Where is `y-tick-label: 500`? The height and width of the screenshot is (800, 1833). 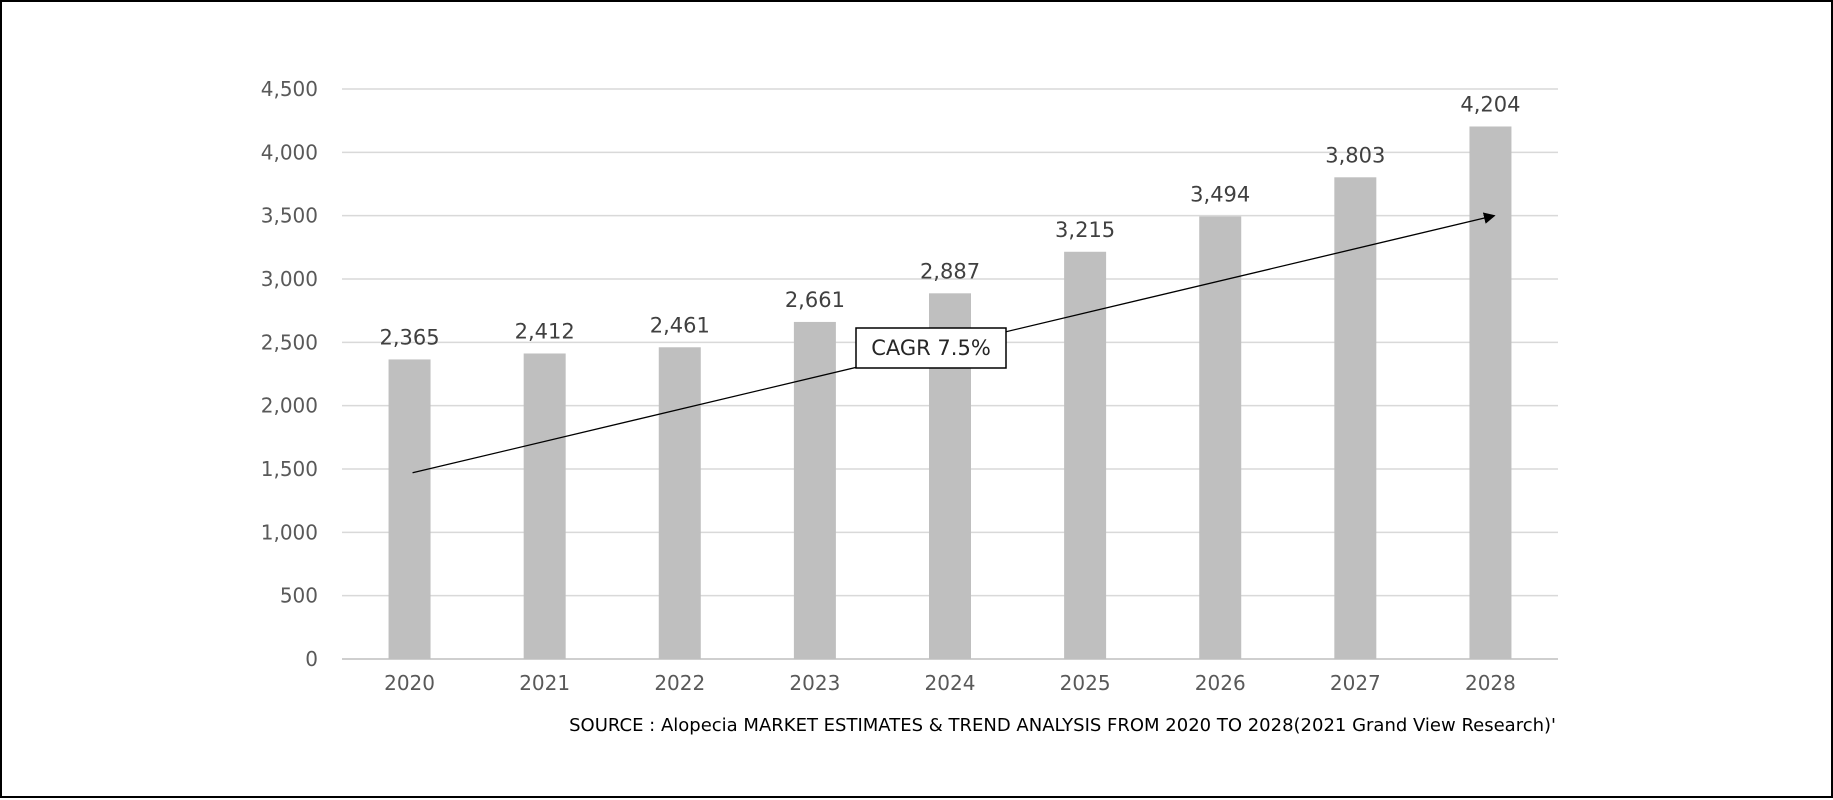 y-tick-label: 500 is located at coordinates (299, 596).